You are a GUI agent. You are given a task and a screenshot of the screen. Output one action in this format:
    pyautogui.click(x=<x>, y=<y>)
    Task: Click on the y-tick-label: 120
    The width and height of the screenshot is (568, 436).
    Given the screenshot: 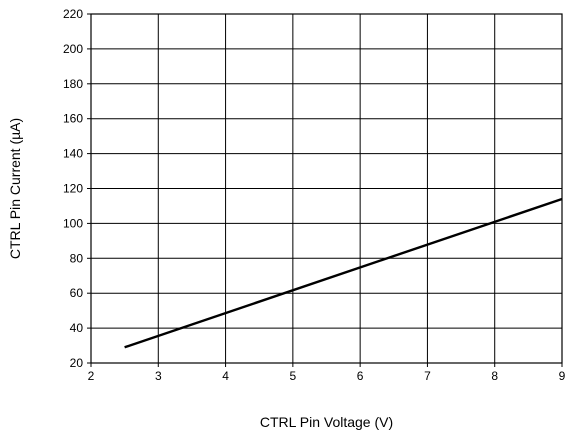 What is the action you would take?
    pyautogui.click(x=73, y=189)
    